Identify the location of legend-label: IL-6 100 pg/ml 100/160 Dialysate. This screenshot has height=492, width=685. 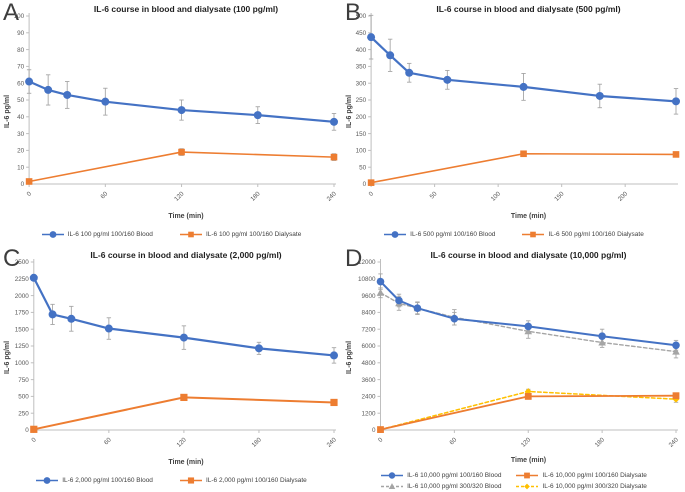
(253, 234).